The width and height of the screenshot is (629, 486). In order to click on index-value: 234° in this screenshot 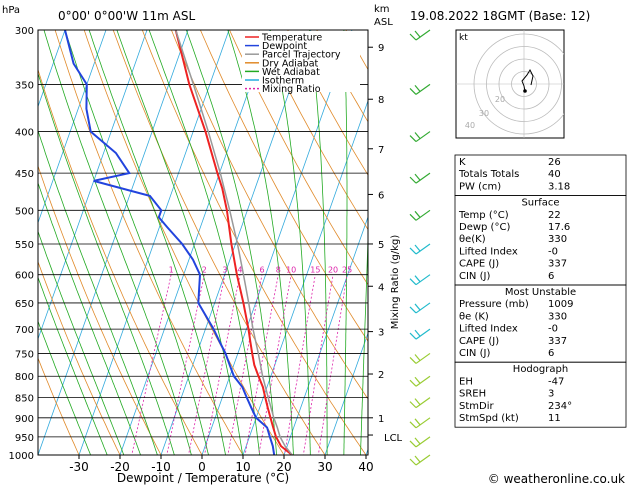, I will do `click(560, 406)`.